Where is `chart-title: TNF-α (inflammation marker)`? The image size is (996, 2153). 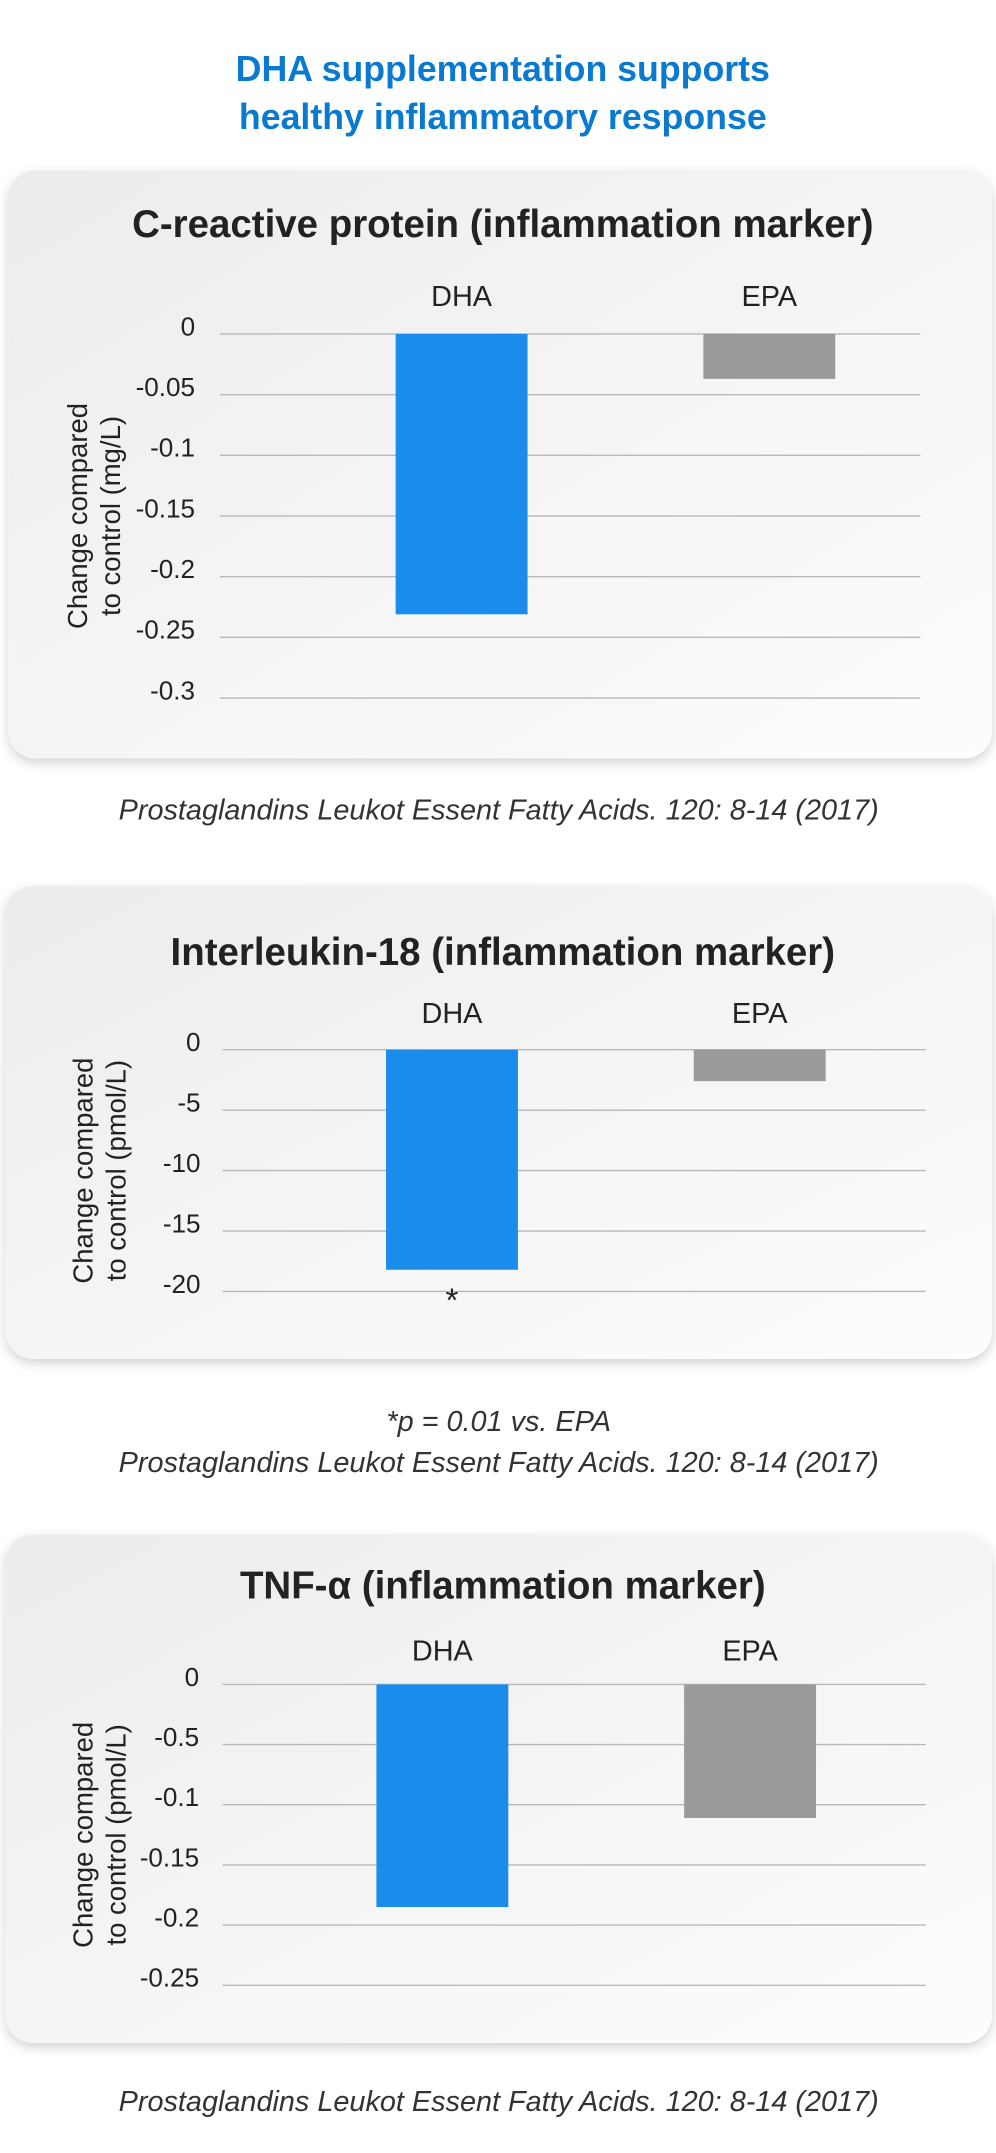 chart-title: TNF-α (inflammation marker) is located at coordinates (503, 1585).